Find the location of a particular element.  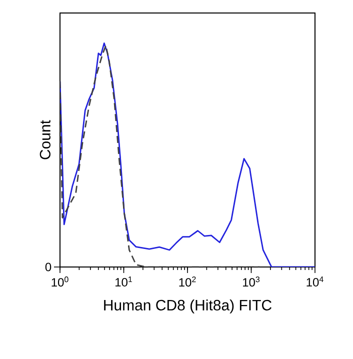

x-tick-label: 10$^{2}$ is located at coordinates (187, 281).